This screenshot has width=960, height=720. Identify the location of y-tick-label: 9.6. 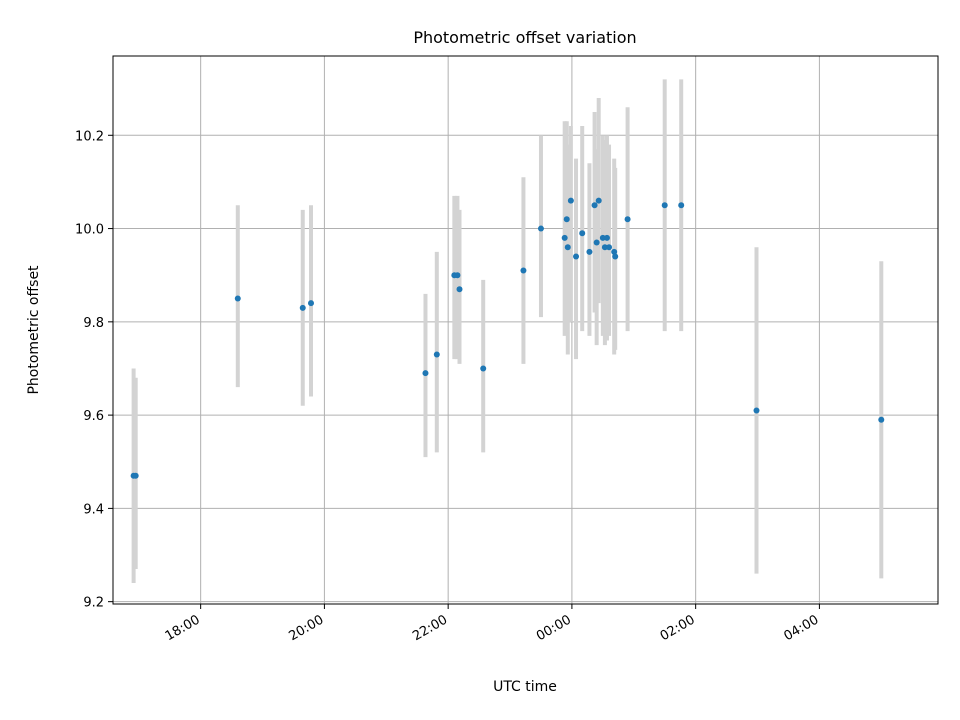
(93, 416).